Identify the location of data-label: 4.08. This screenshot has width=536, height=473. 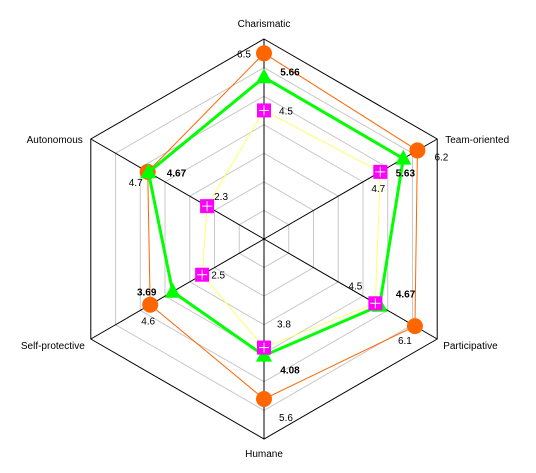
(290, 371).